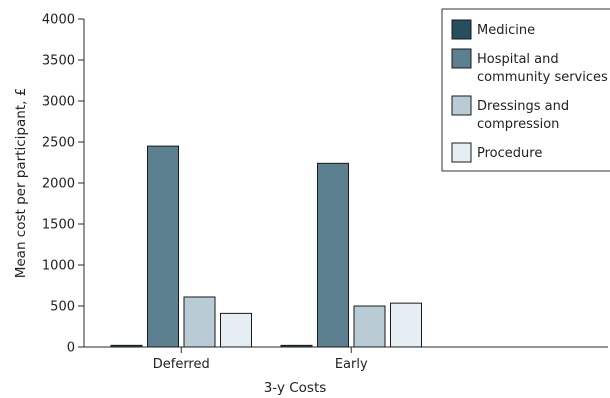 This screenshot has width=610, height=398. I want to click on y-tick-label: 2500, so click(58, 143).